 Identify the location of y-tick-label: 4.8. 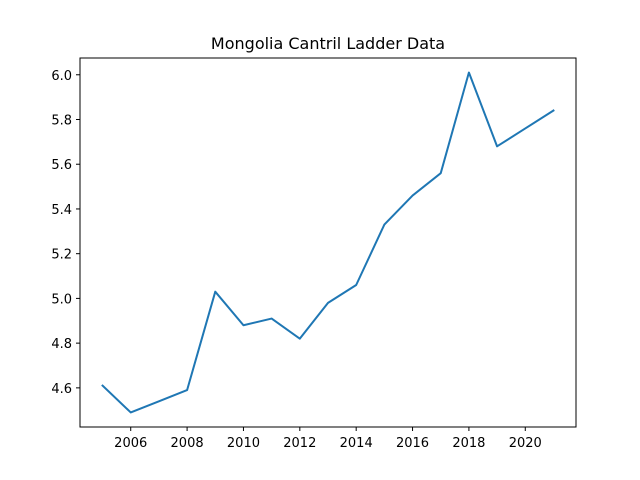
(61, 344).